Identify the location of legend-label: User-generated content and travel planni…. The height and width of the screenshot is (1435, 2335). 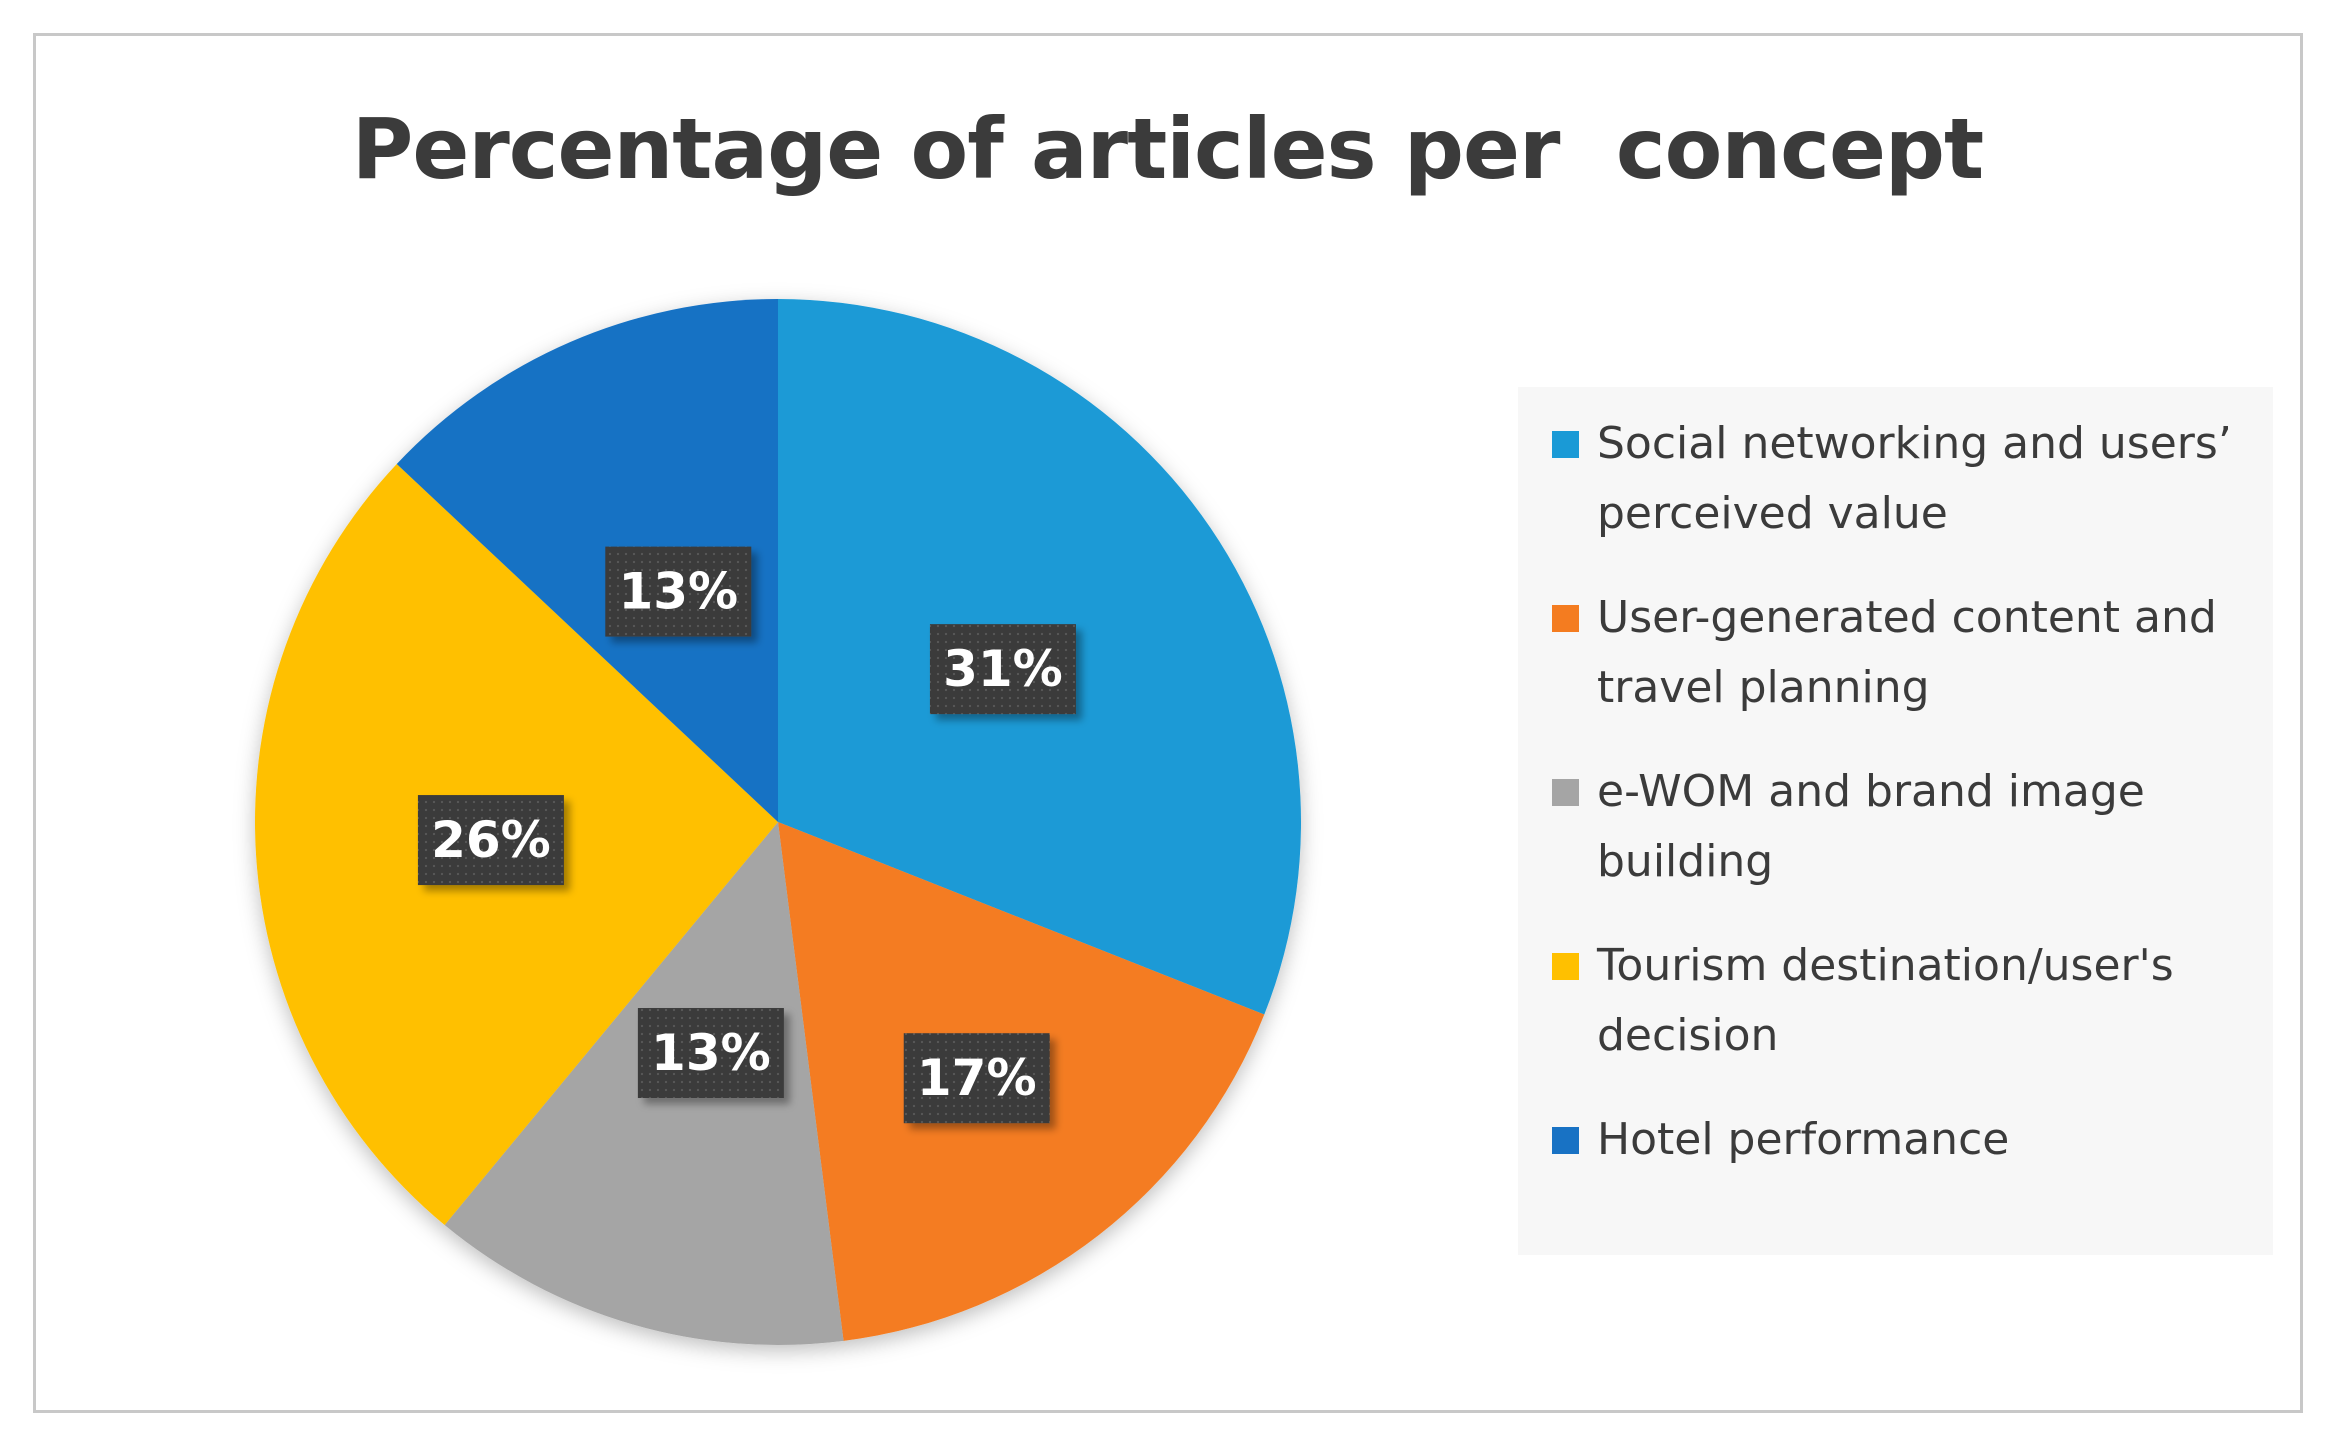
(1907, 652).